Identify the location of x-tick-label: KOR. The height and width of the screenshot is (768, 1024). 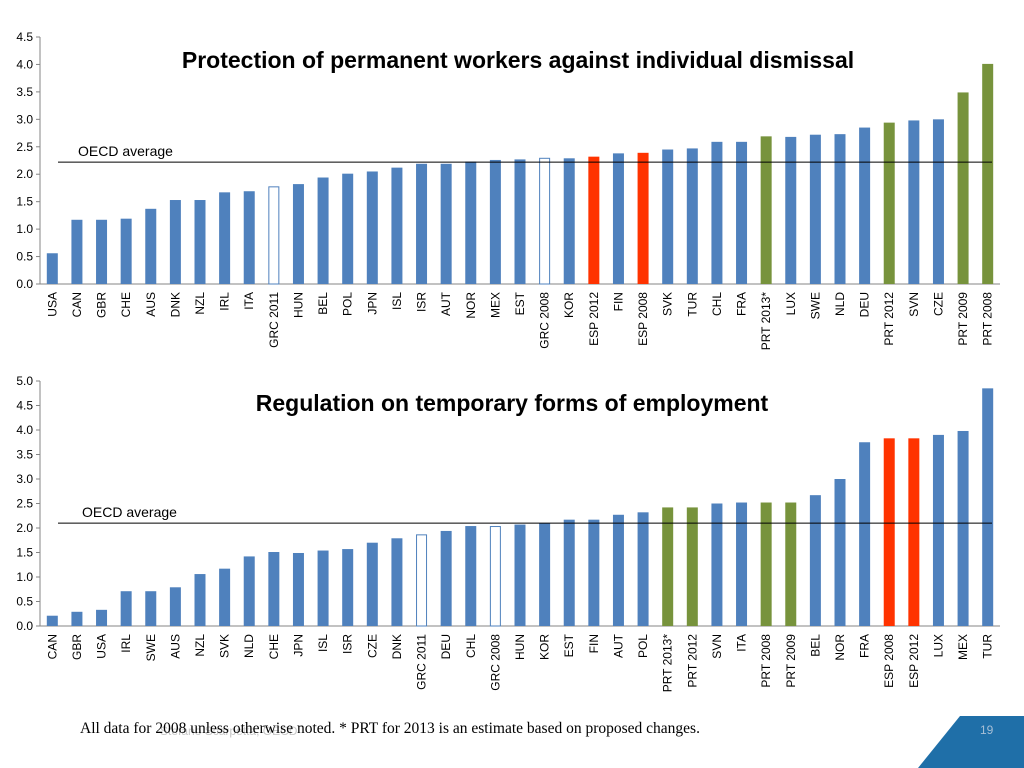
(569, 305).